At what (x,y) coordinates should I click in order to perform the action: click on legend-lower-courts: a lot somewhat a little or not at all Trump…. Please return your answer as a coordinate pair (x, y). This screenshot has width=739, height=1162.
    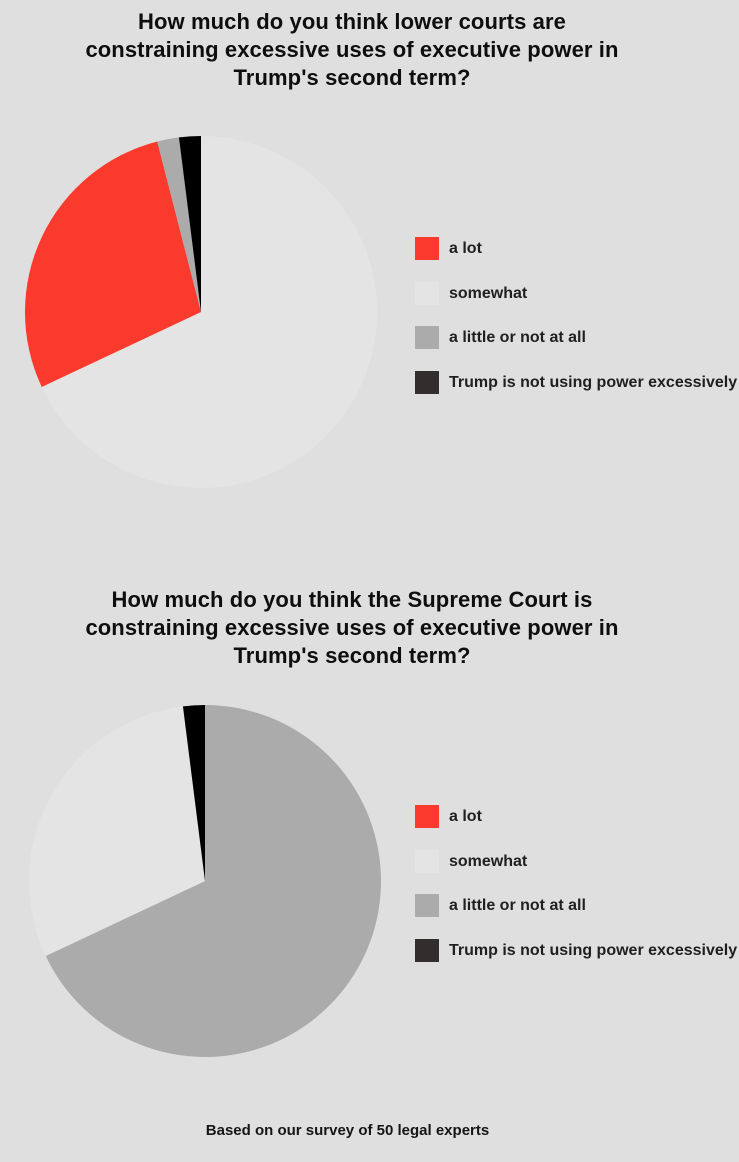
    Looking at the image, I should click on (576, 315).